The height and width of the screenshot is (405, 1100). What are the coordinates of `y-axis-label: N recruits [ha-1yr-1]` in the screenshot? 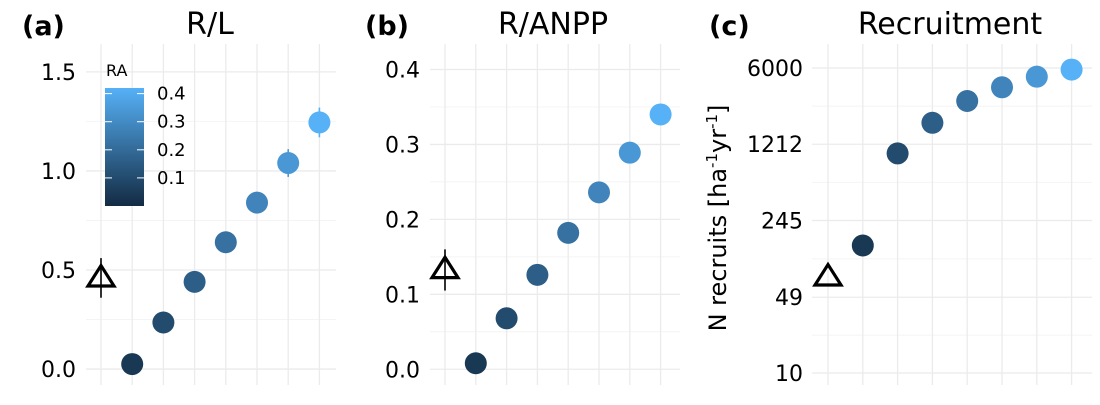 It's located at (717, 218).